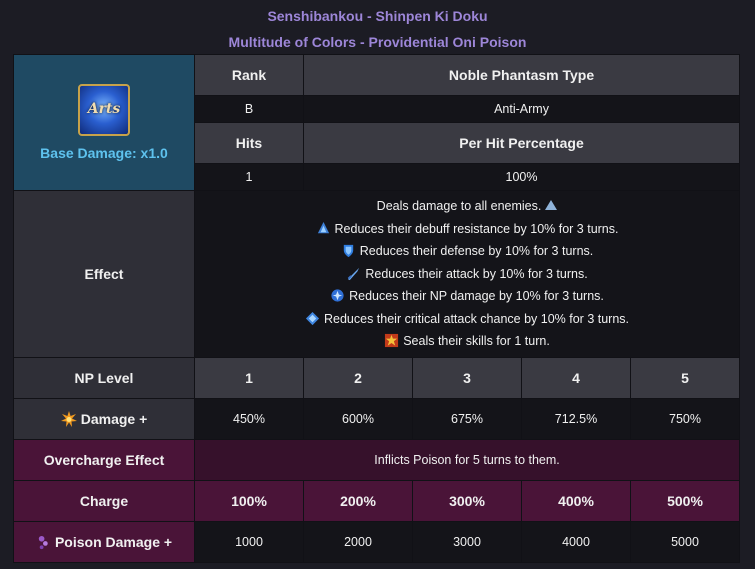 This screenshot has height=569, width=755. What do you see at coordinates (249, 75) in the screenshot?
I see `rank-header: Rank` at bounding box center [249, 75].